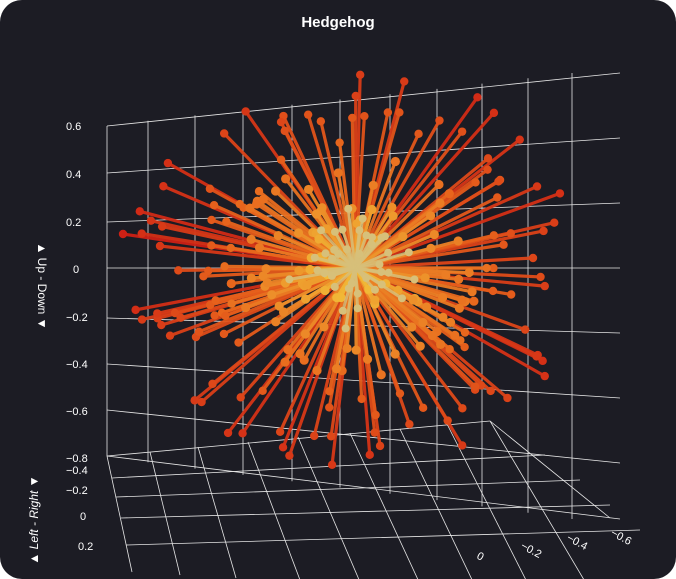 This screenshot has height=579, width=676. I want to click on x-tick-label: 0, so click(480, 556).